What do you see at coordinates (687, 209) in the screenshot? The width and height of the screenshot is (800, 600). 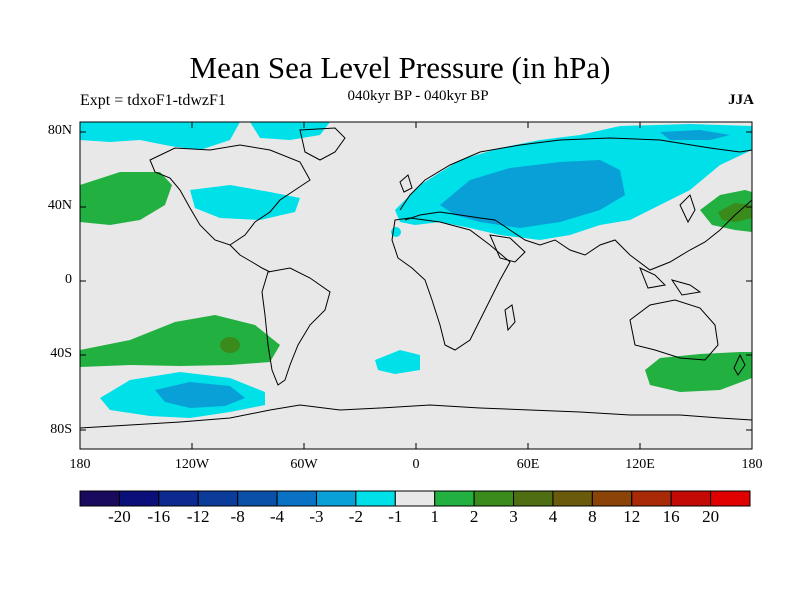 I see `coast-japan` at bounding box center [687, 209].